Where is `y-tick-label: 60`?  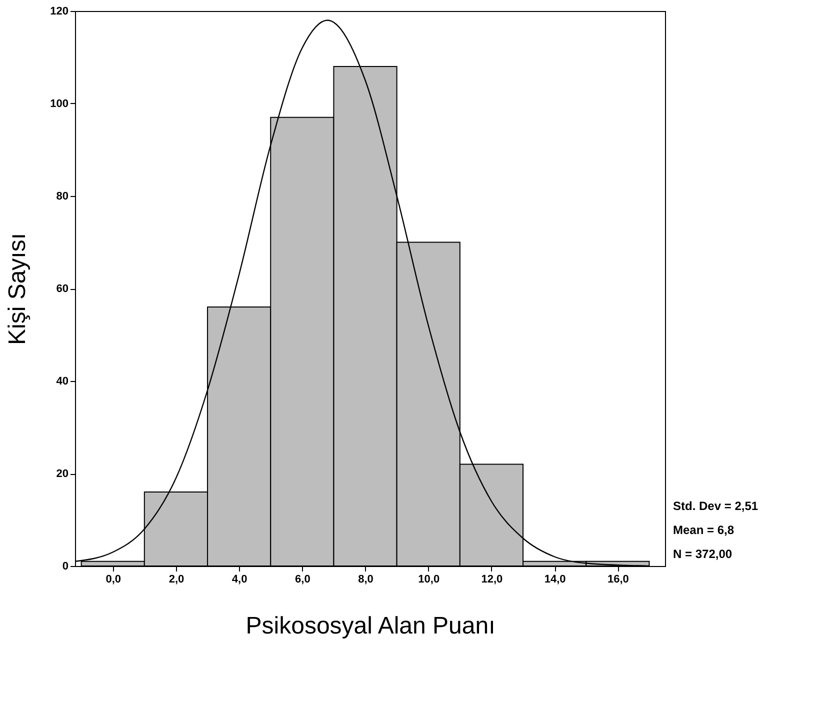
y-tick-label: 60 is located at coordinates (62, 289).